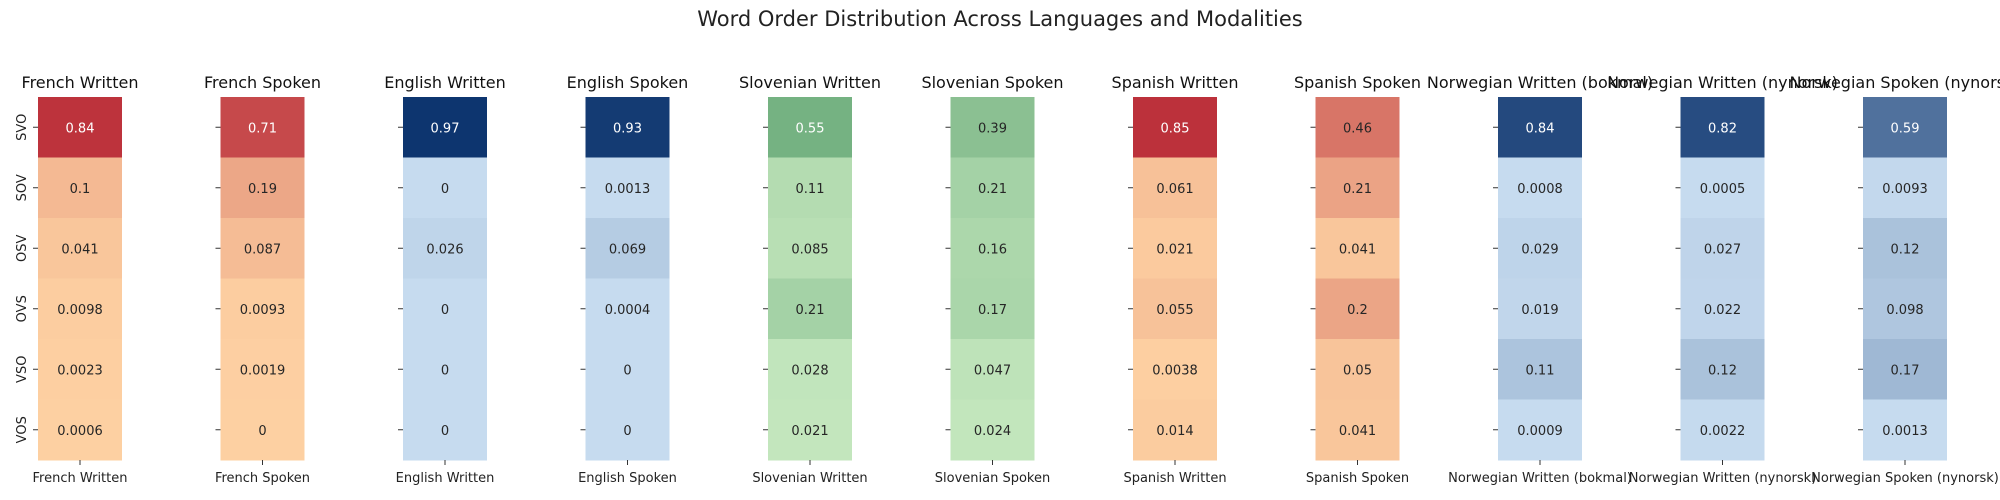  I want to click on cell-value-label: 0.46, so click(1357, 128).